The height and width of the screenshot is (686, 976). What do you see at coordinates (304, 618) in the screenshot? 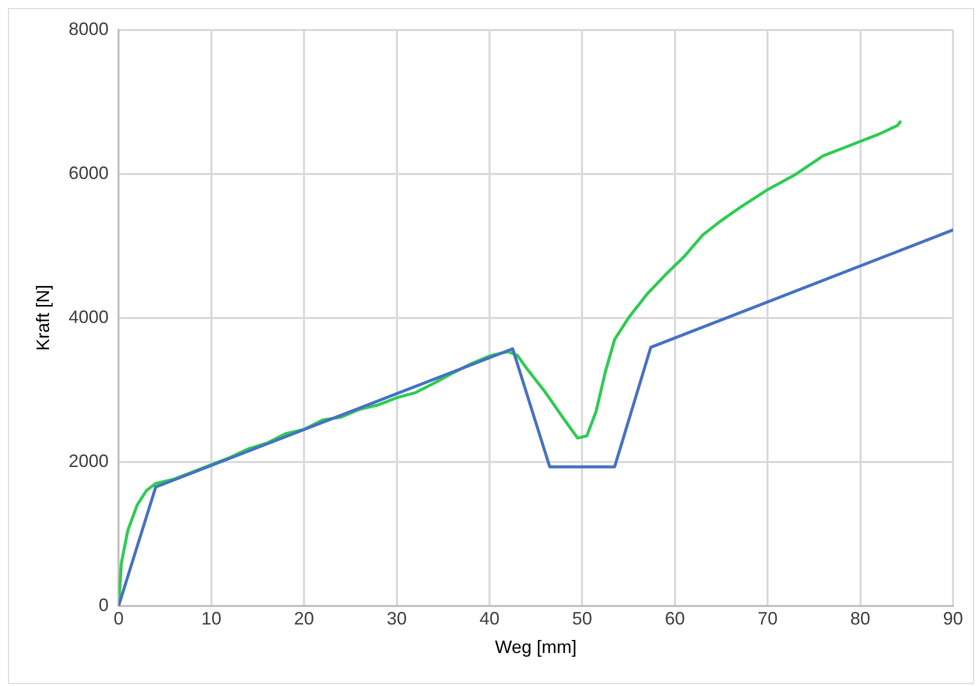
I see `x-tick-label: 20` at bounding box center [304, 618].